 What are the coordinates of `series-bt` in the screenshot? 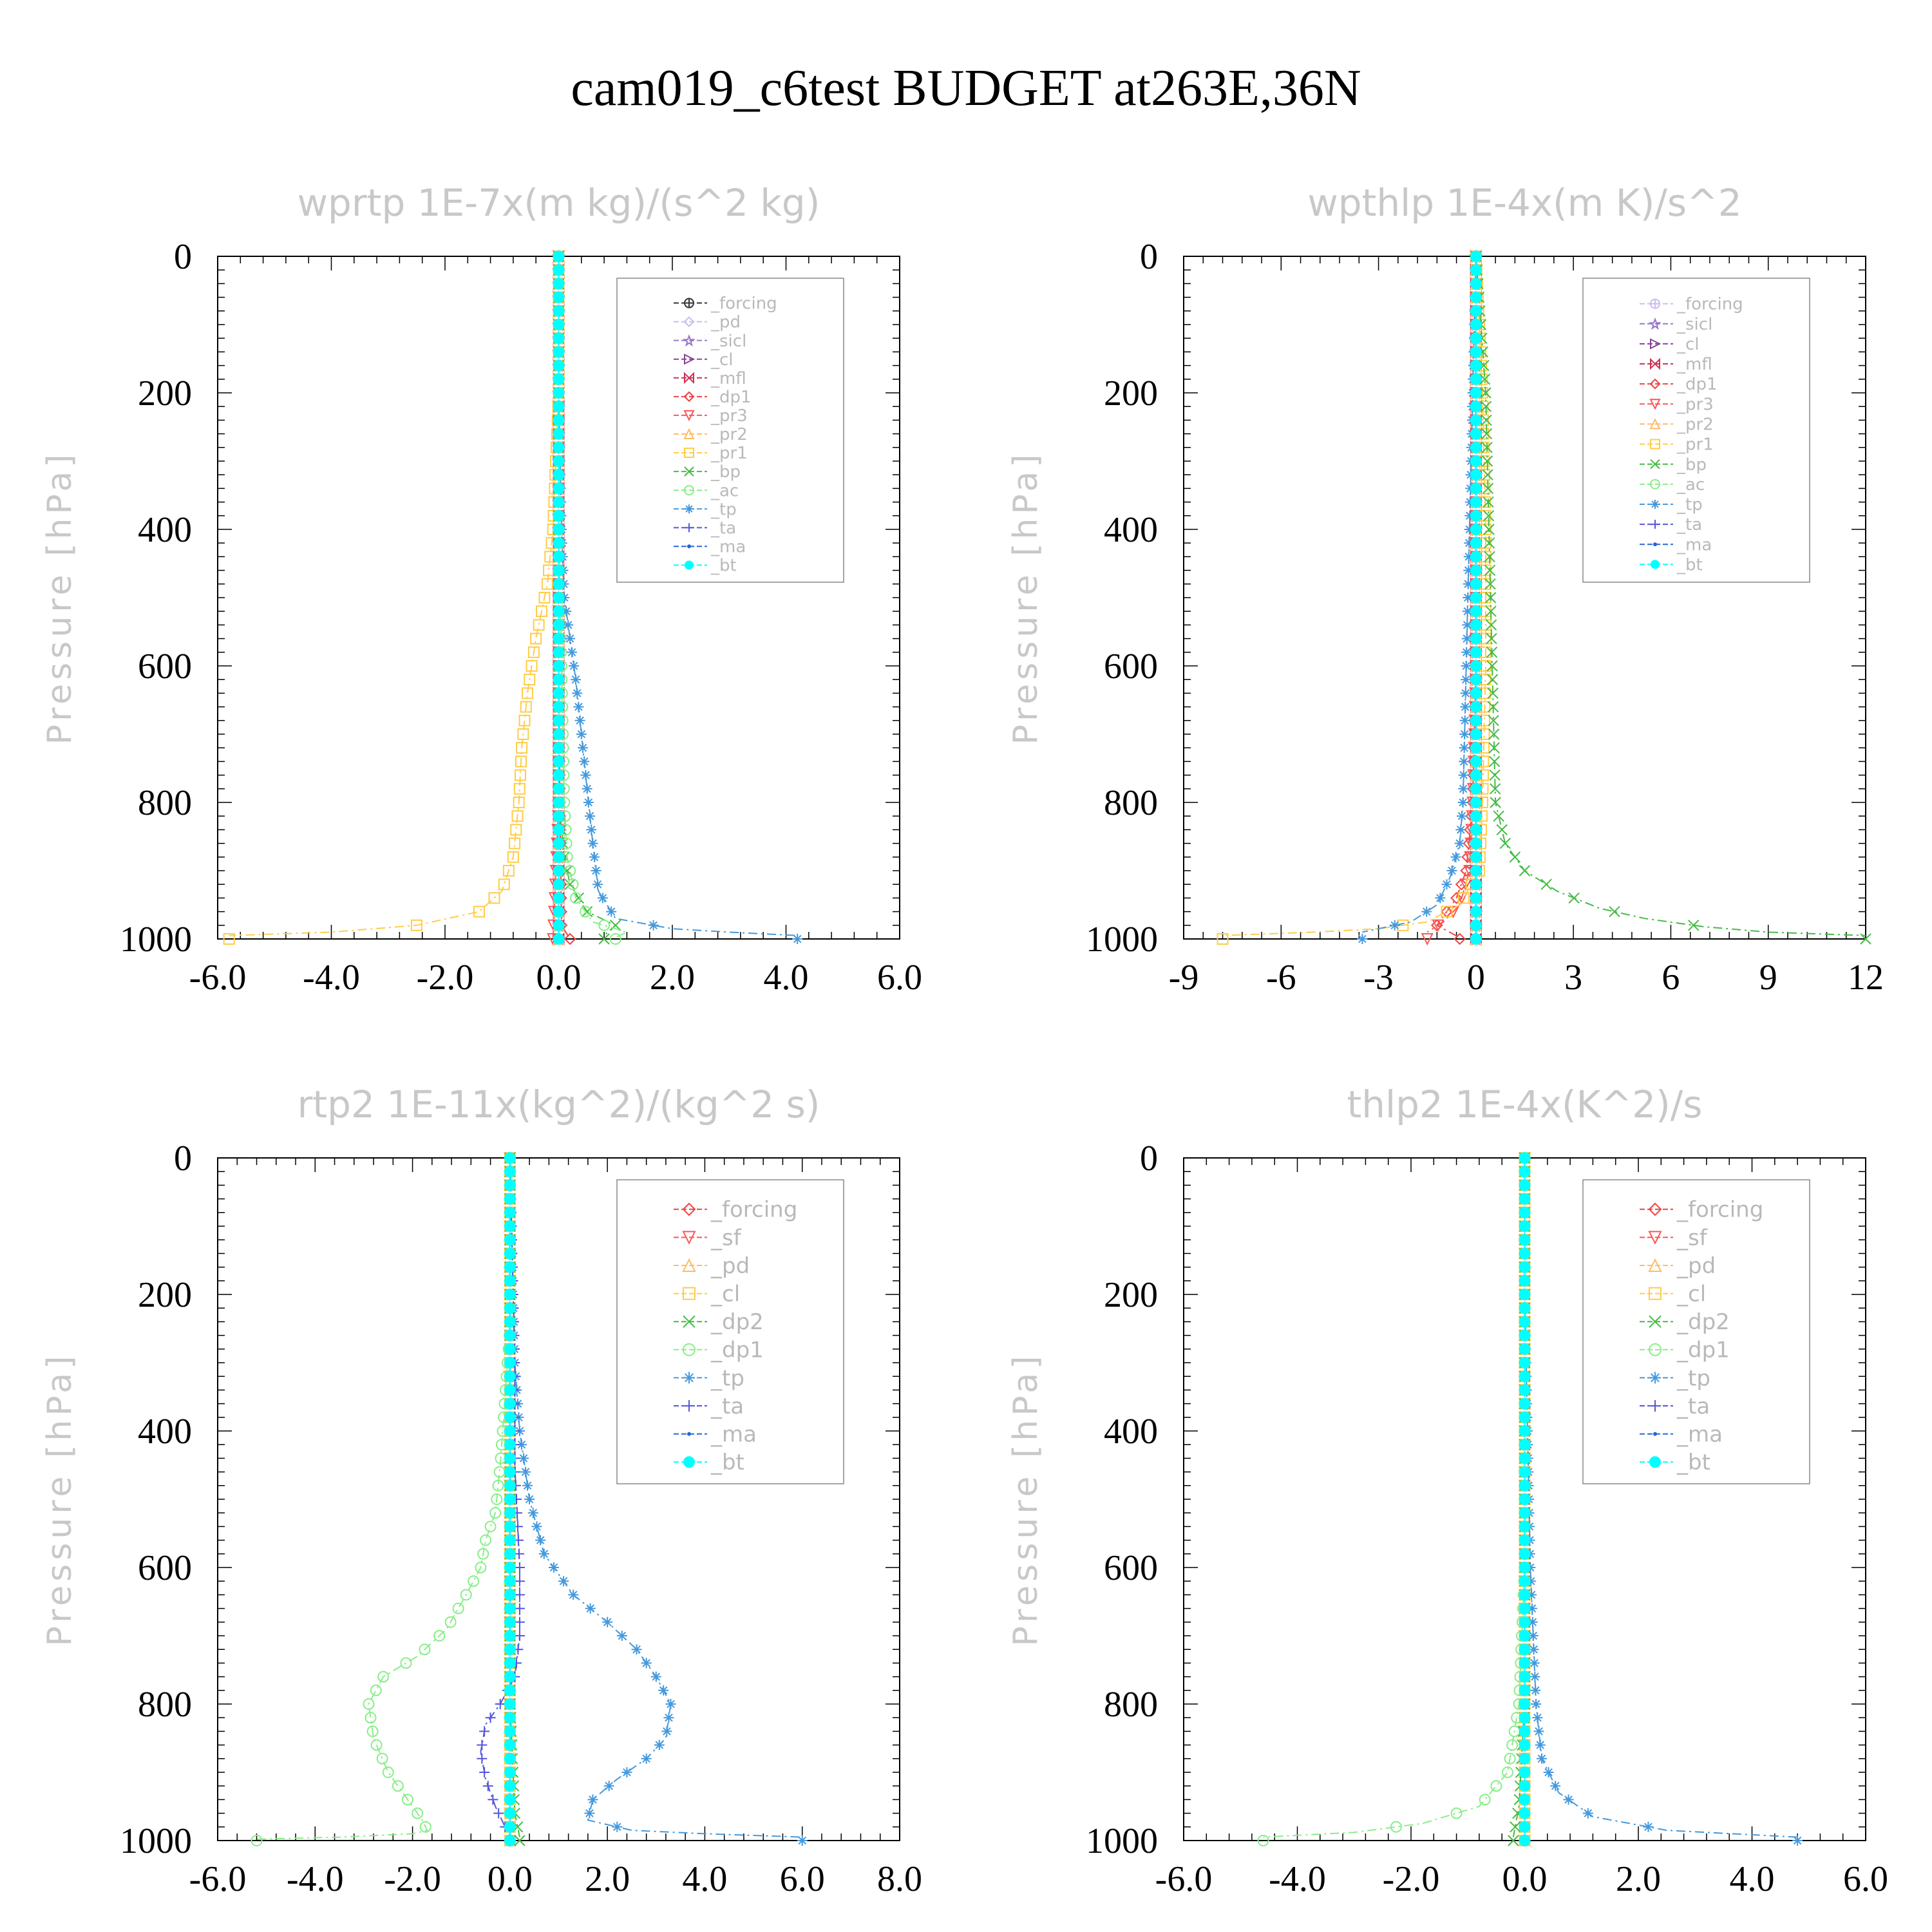 It's located at (1476, 598).